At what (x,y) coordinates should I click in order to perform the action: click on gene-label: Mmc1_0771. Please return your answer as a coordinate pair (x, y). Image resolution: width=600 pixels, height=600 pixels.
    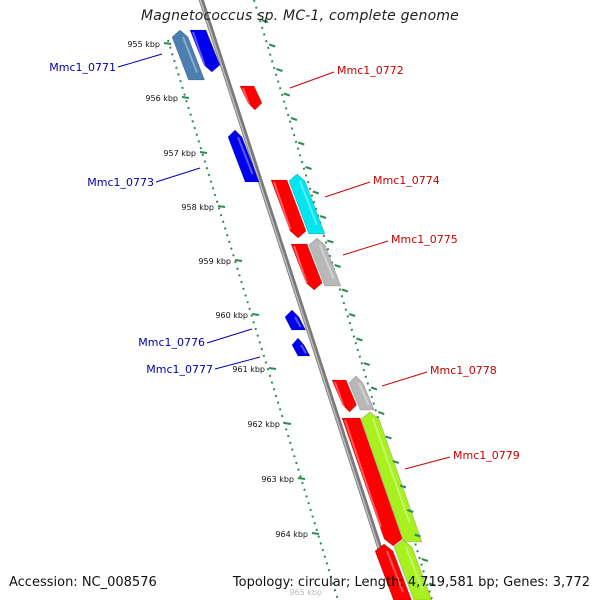
    Looking at the image, I should click on (82, 67).